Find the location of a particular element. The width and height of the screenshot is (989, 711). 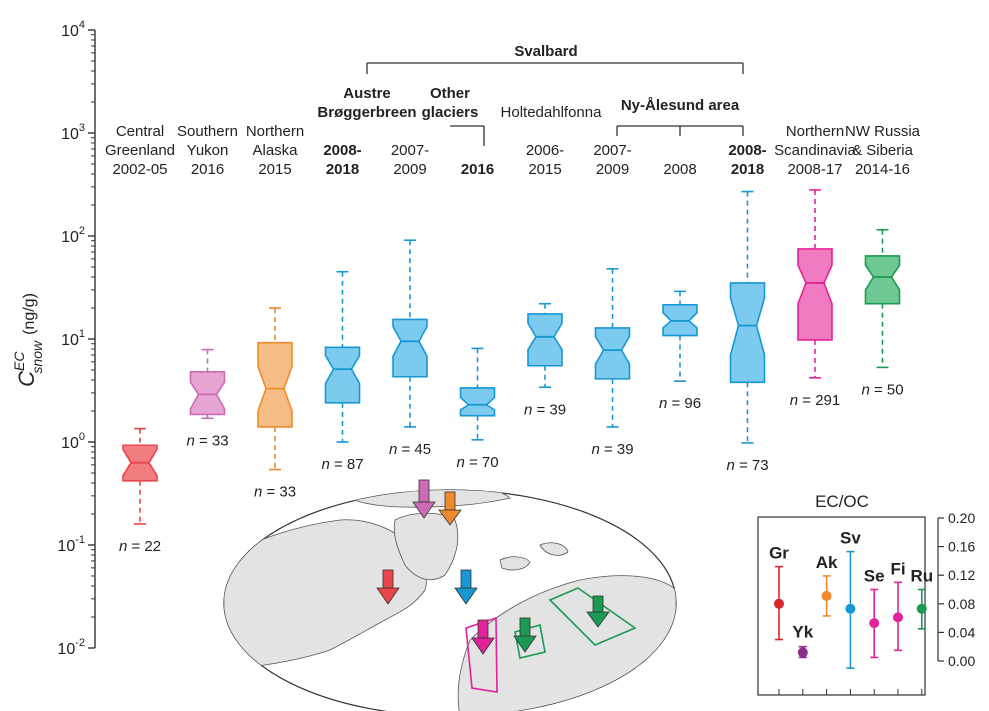

n-value: = 87 is located at coordinates (347, 464).